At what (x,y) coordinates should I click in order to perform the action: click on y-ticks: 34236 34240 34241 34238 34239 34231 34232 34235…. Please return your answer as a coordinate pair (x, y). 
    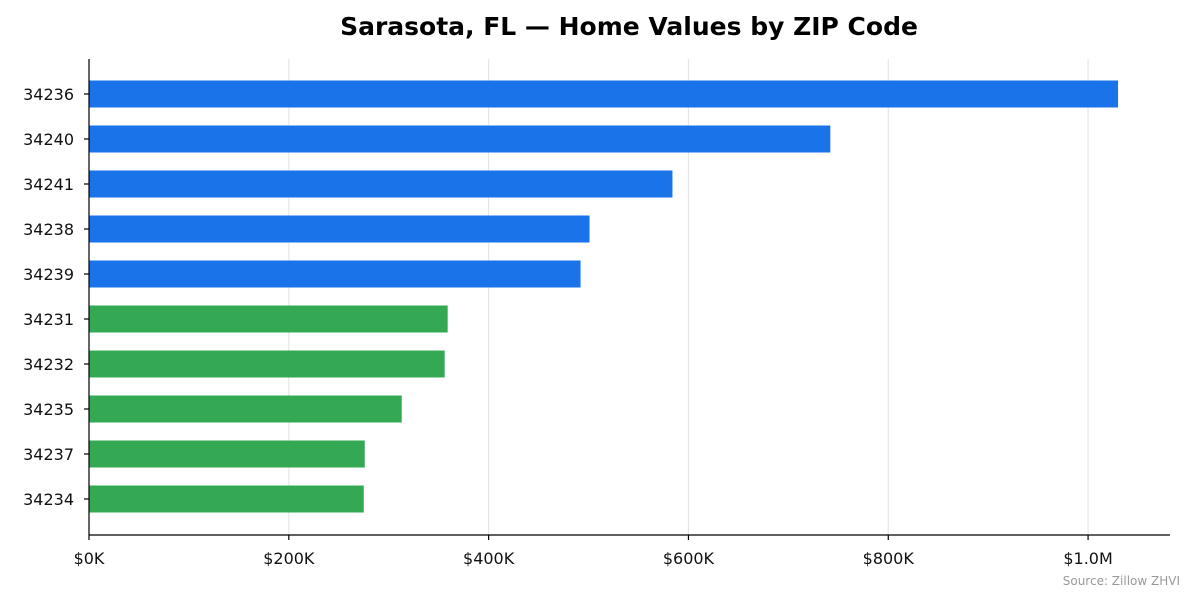
    Looking at the image, I should click on (56, 297).